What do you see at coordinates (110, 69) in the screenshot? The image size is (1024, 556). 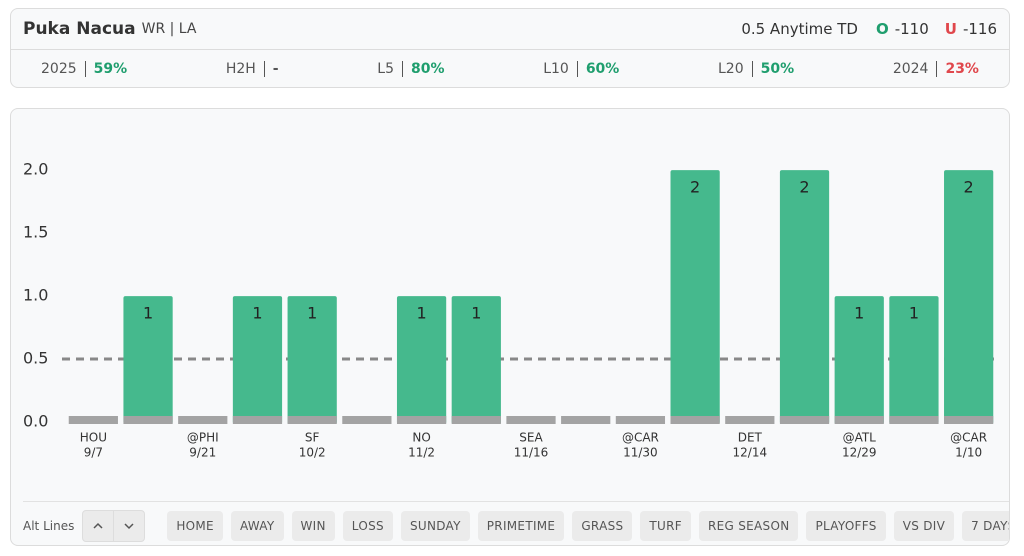 I see `stat-value: 59%` at bounding box center [110, 69].